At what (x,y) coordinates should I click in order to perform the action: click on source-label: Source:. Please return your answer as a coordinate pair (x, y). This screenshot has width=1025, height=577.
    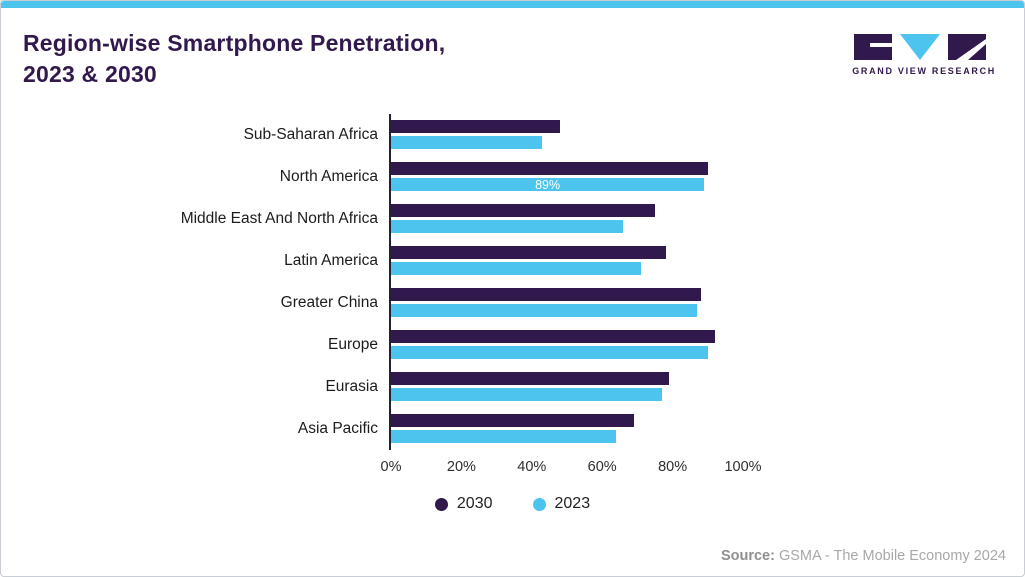
    Looking at the image, I should click on (747, 556).